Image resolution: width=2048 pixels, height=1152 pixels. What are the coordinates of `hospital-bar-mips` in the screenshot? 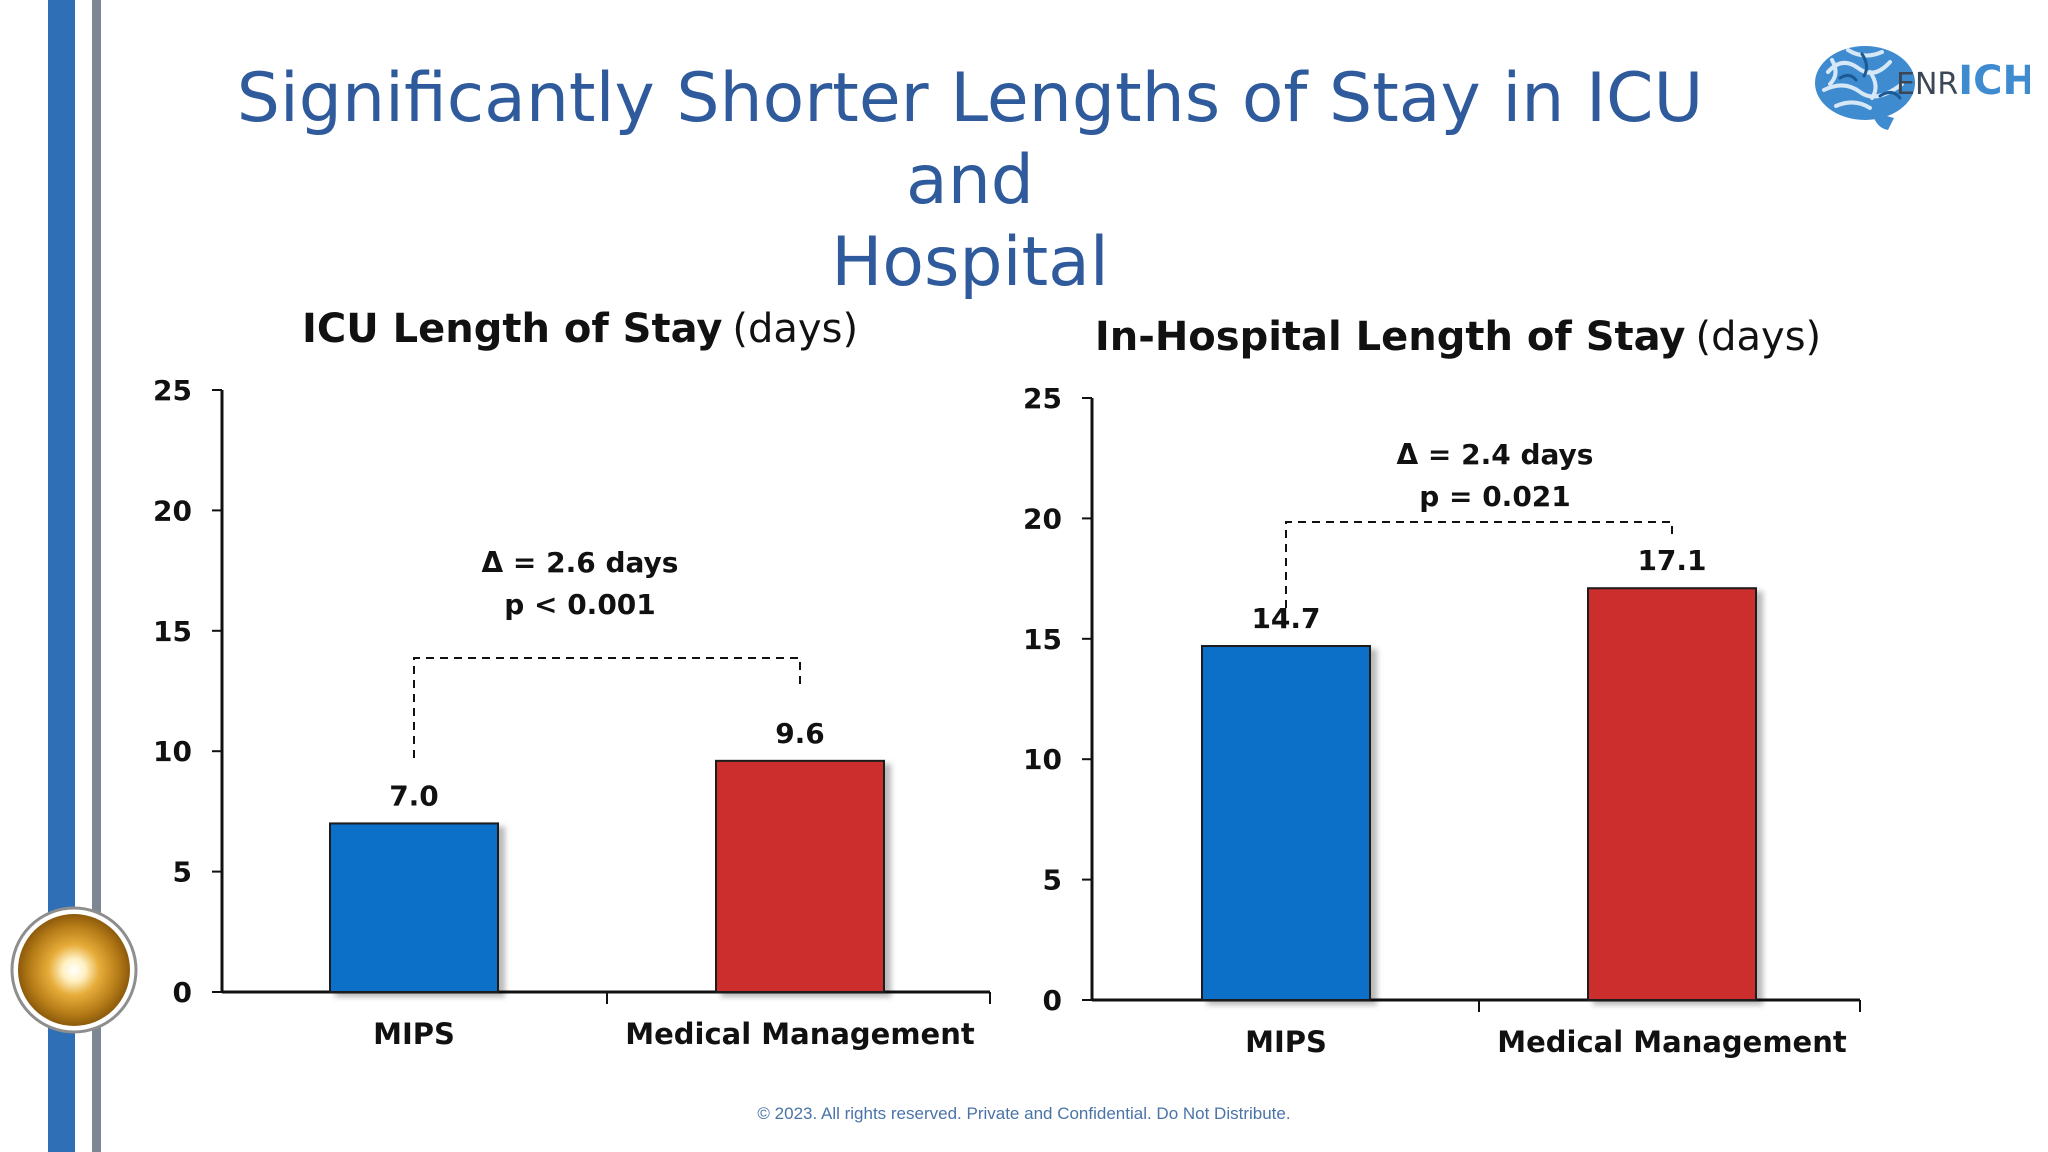 It's located at (1286, 823).